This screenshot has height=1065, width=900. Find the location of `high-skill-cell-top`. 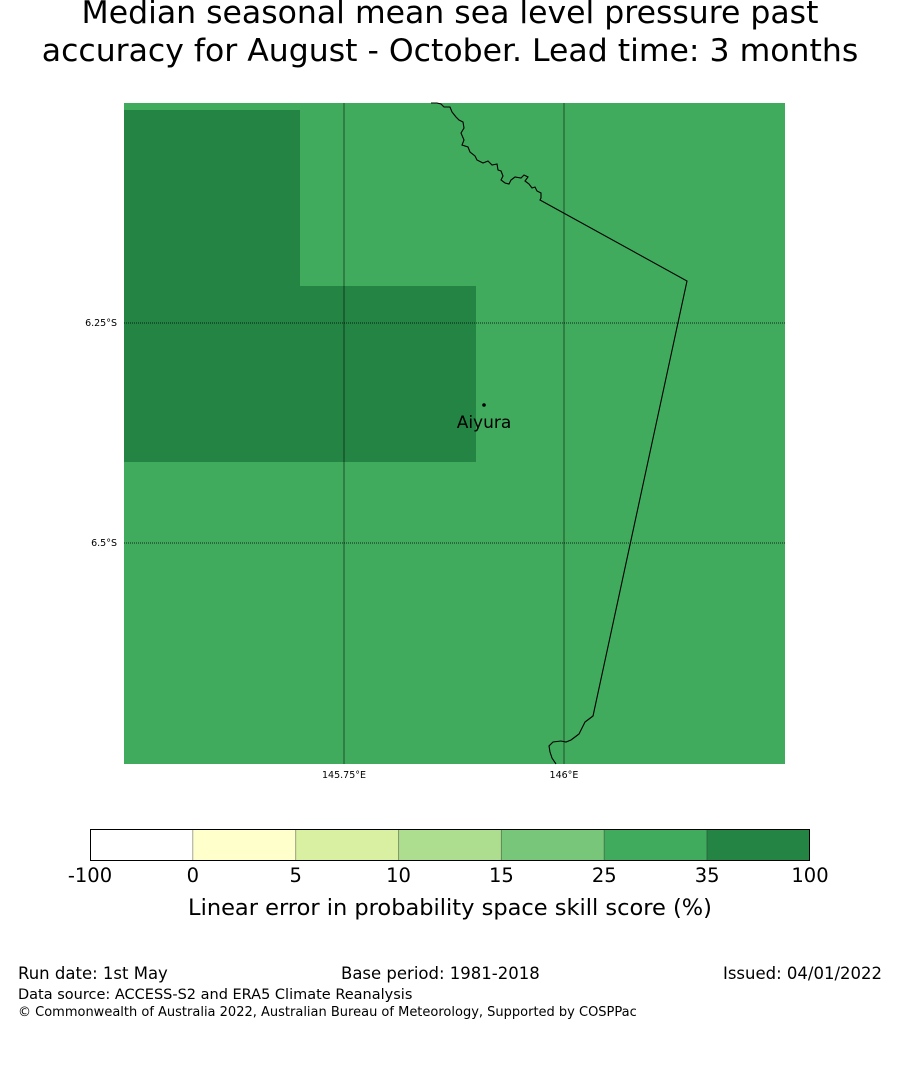

high-skill-cell-top is located at coordinates (212, 198).